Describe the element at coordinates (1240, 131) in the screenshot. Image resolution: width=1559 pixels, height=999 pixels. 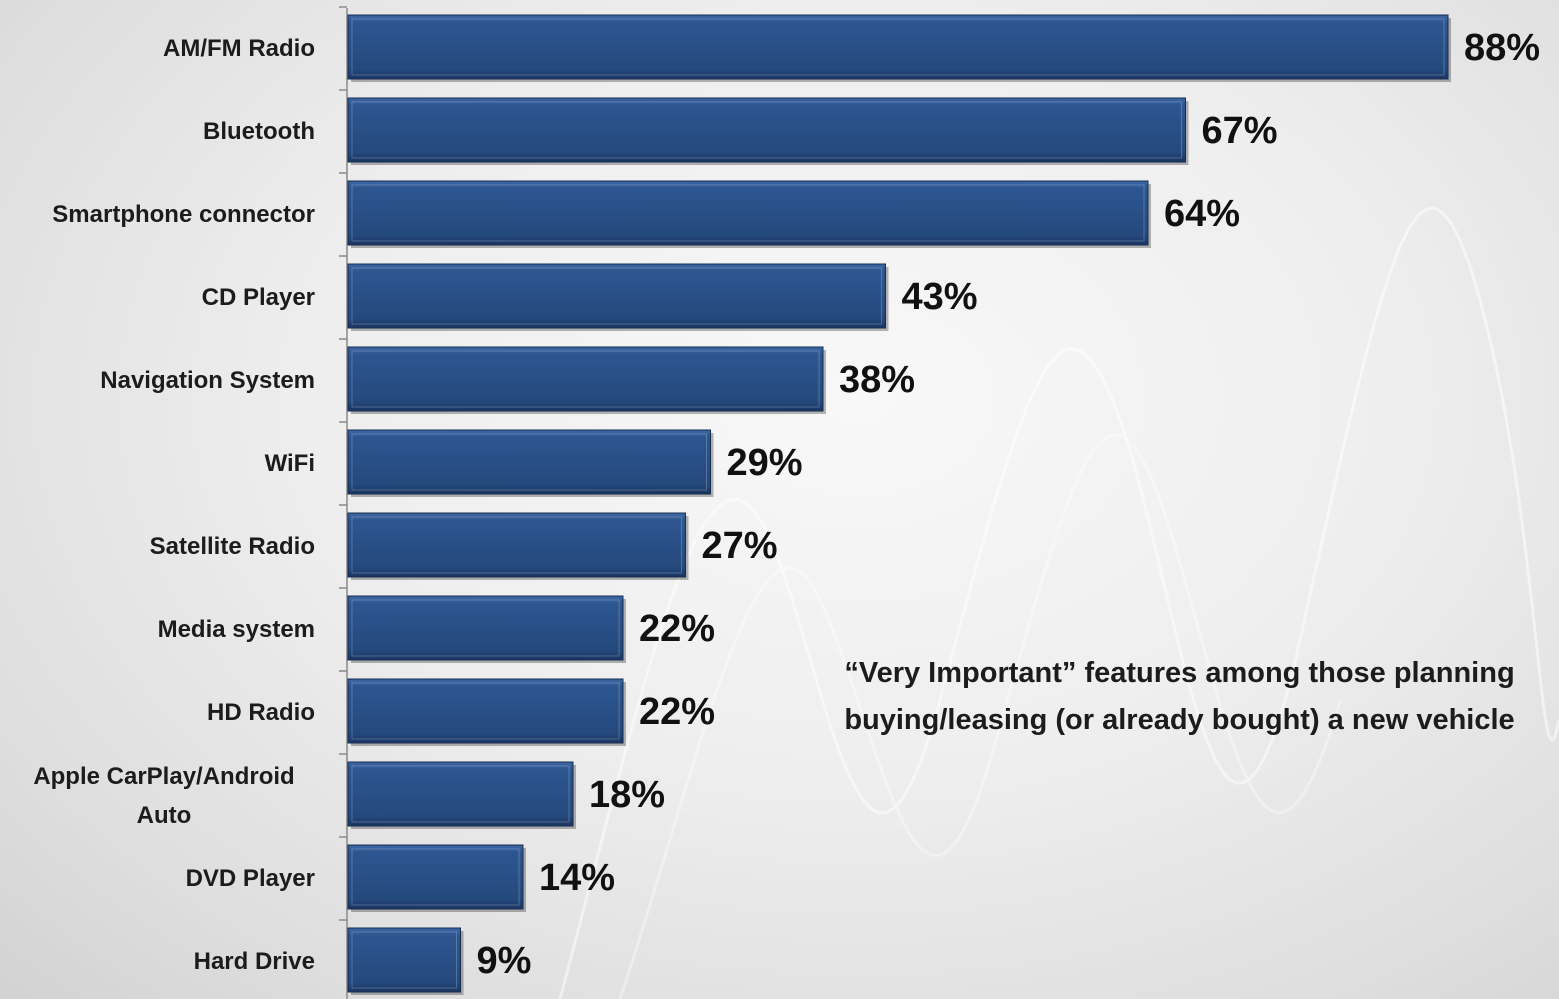
I see `data-label: 67%` at that location.